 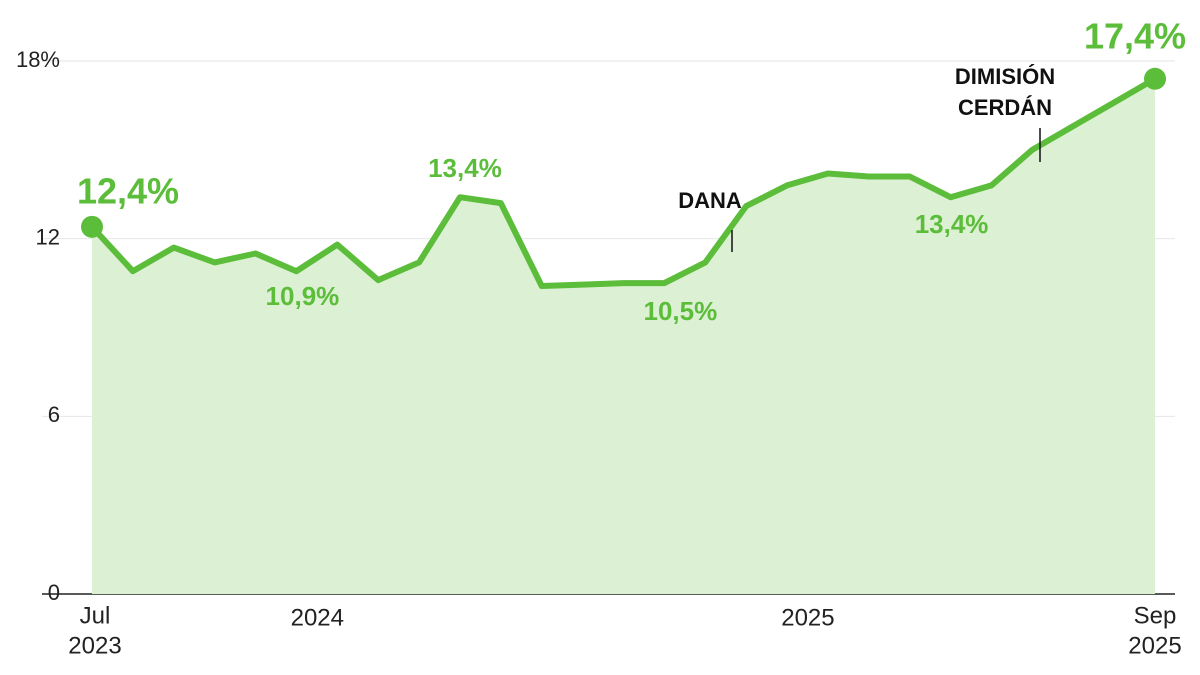 What do you see at coordinates (94, 645) in the screenshot?
I see `x-tick-label: 2023` at bounding box center [94, 645].